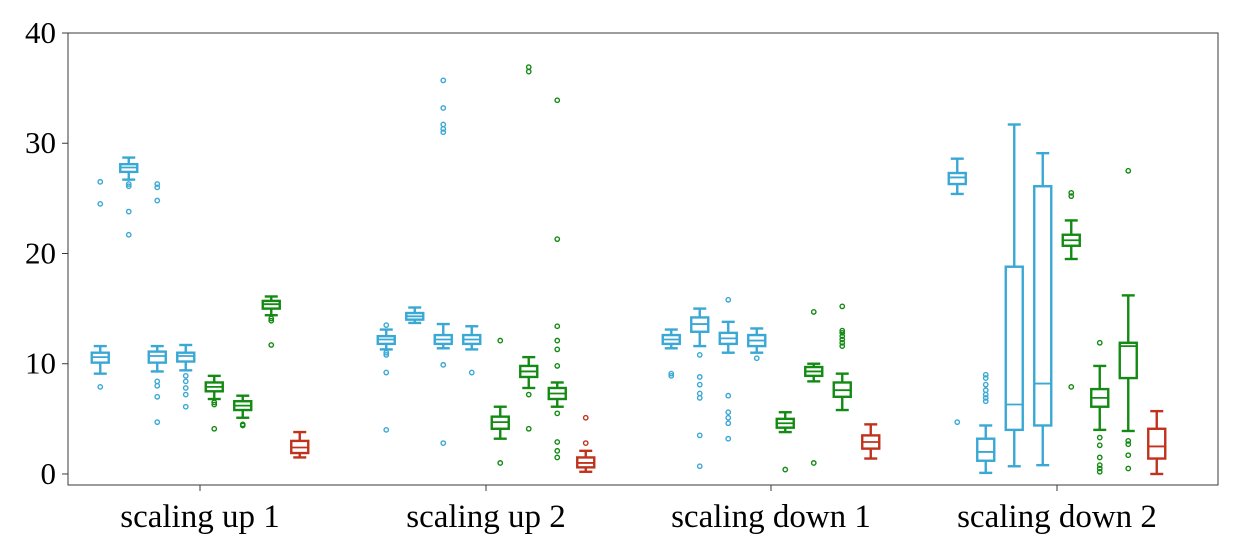 This screenshot has height=549, width=1238. Describe the element at coordinates (199, 517) in the screenshot. I see `x-tick-label: scaling up 1` at that location.